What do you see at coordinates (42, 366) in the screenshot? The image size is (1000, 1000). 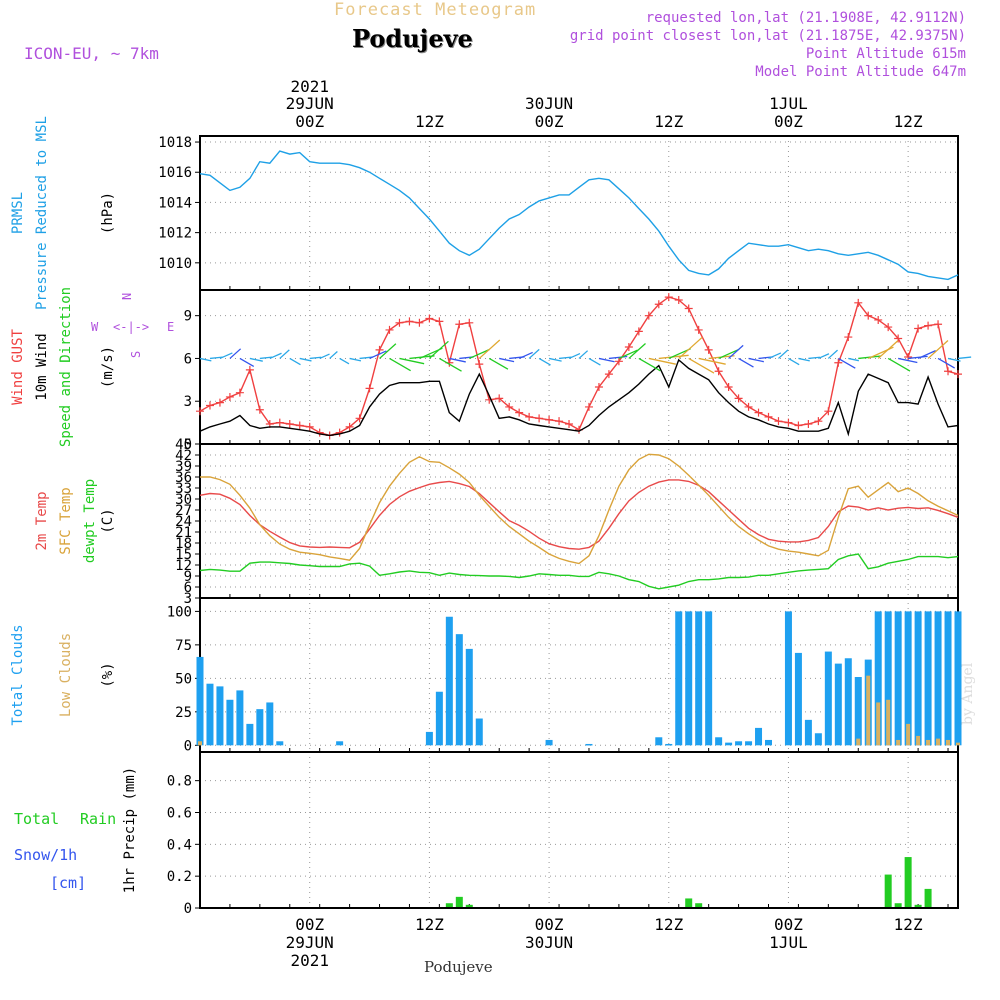 I see `legend-label: 10m Wind` at bounding box center [42, 366].